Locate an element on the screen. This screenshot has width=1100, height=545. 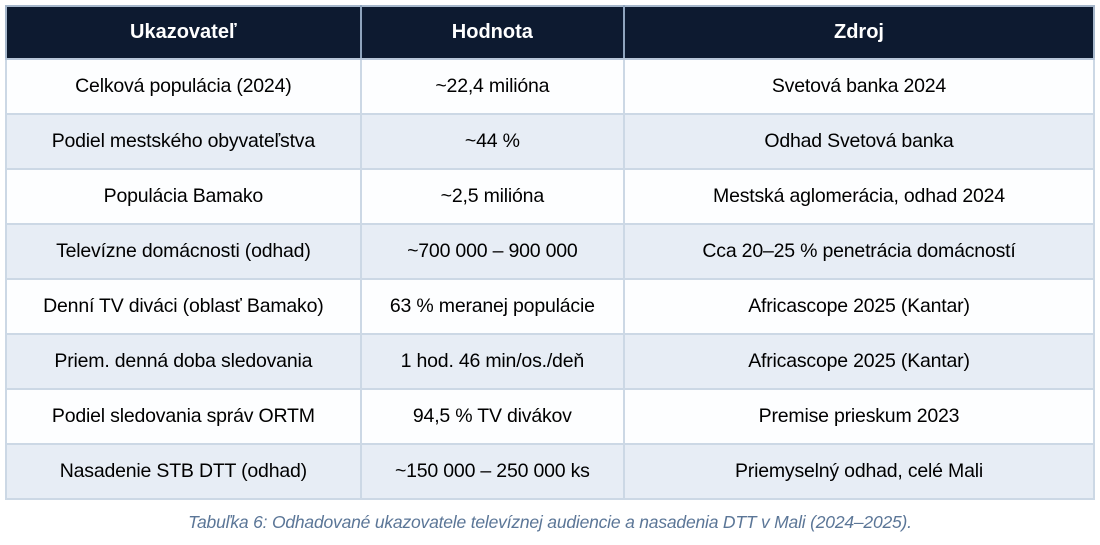
cell-source: Odhad Svetová banka is located at coordinates (859, 141).